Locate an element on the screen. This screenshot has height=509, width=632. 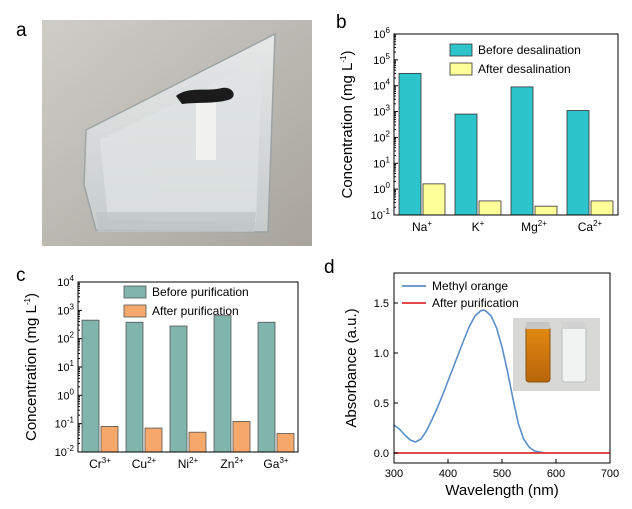
category-label: Cr3+ is located at coordinates (100, 463).